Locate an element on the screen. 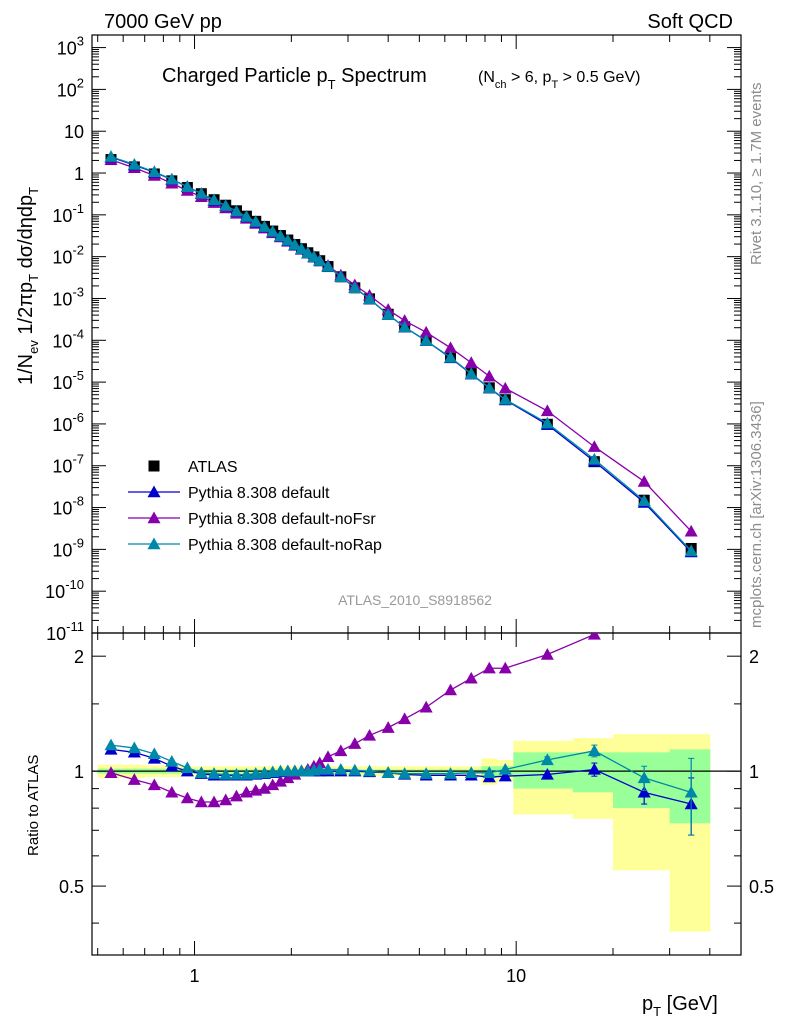 Image resolution: width=786 pixels, height=1024 pixels. analysis-watermark: ATLAS_2010_S8918562 is located at coordinates (415, 600).